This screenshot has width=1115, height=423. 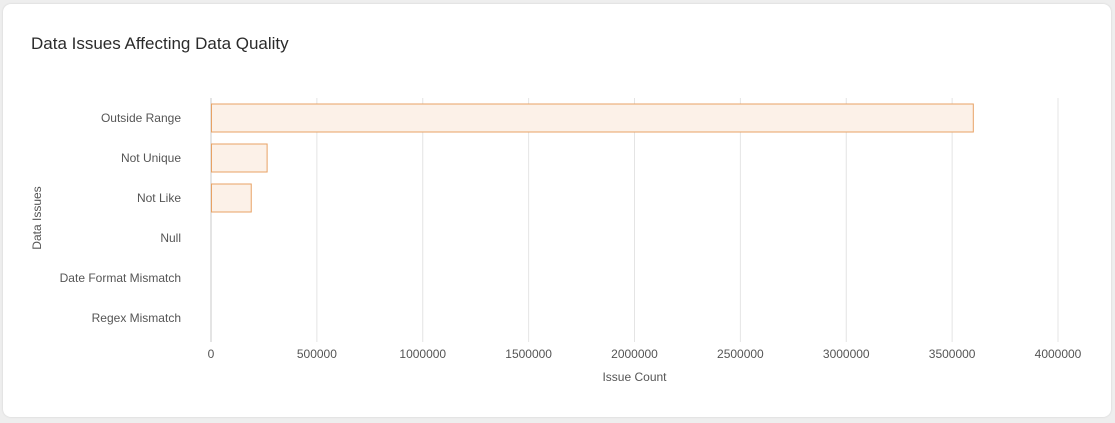 What do you see at coordinates (211, 354) in the screenshot?
I see `x-tick-label: 0` at bounding box center [211, 354].